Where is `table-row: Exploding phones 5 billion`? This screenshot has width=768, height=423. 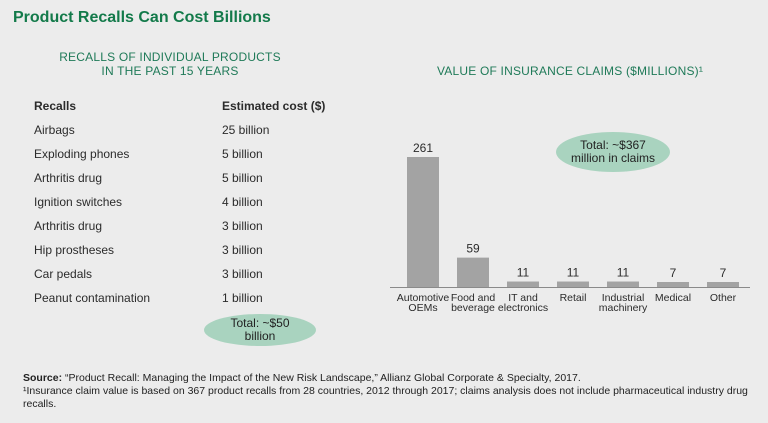
table-row: Exploding phones 5 billion is located at coordinates (188, 154).